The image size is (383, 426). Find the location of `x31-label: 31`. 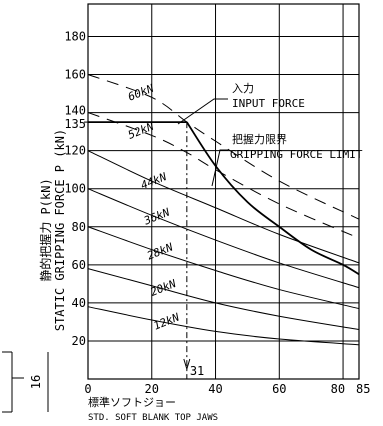

x31-label: 31 is located at coordinates (197, 371).